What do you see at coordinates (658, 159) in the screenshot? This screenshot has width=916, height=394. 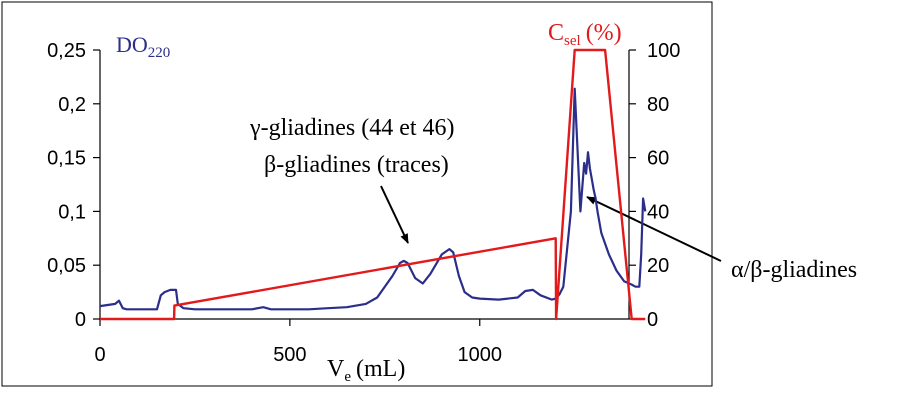 I see `y-right-tick-label: 60` at bounding box center [658, 159].